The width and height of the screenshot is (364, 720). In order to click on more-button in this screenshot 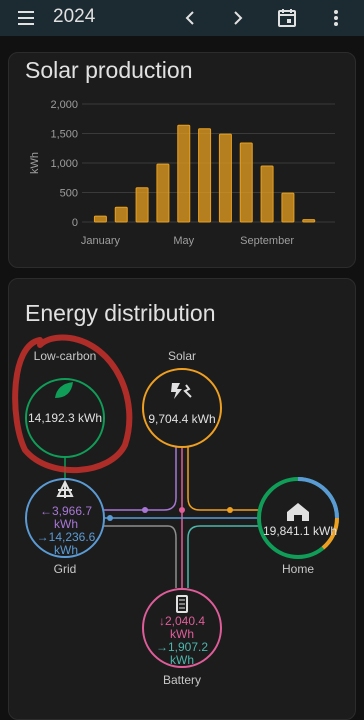, I will do `click(336, 18)`.